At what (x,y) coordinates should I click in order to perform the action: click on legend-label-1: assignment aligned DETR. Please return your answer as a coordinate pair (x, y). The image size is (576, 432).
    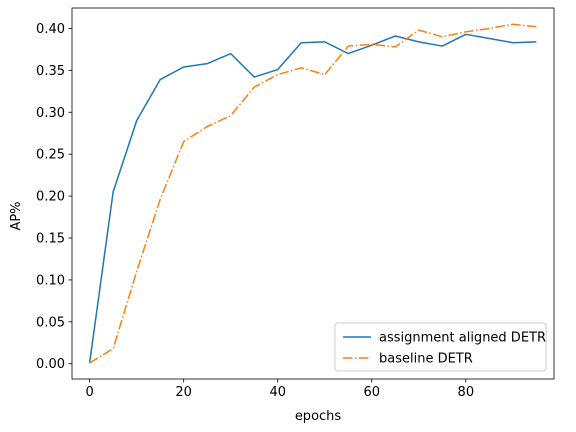
    Looking at the image, I should click on (462, 338).